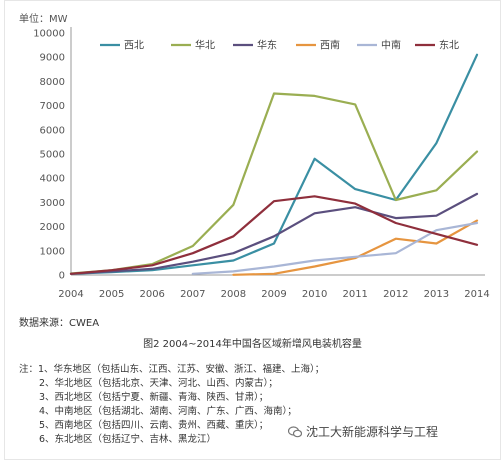 The width and height of the screenshot is (503, 462). I want to click on legend-label: 西南, so click(330, 45).